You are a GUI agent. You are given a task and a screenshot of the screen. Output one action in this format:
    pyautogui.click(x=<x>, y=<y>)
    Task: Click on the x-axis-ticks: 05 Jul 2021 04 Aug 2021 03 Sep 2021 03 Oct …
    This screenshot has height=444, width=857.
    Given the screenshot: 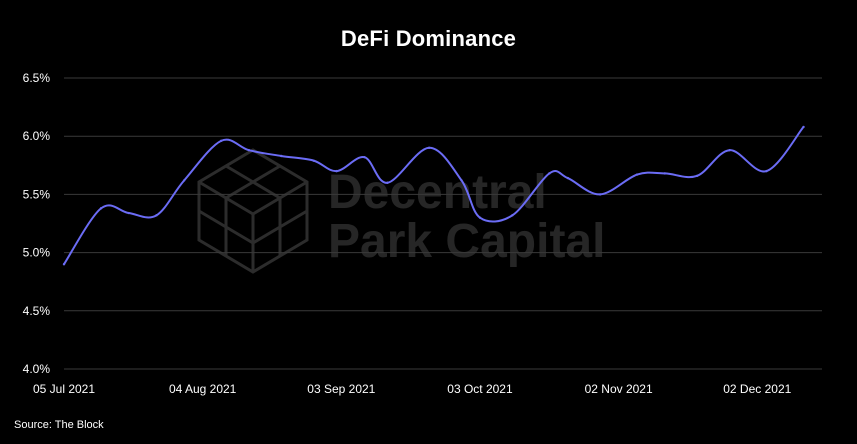 What is the action you would take?
    pyautogui.click(x=412, y=389)
    